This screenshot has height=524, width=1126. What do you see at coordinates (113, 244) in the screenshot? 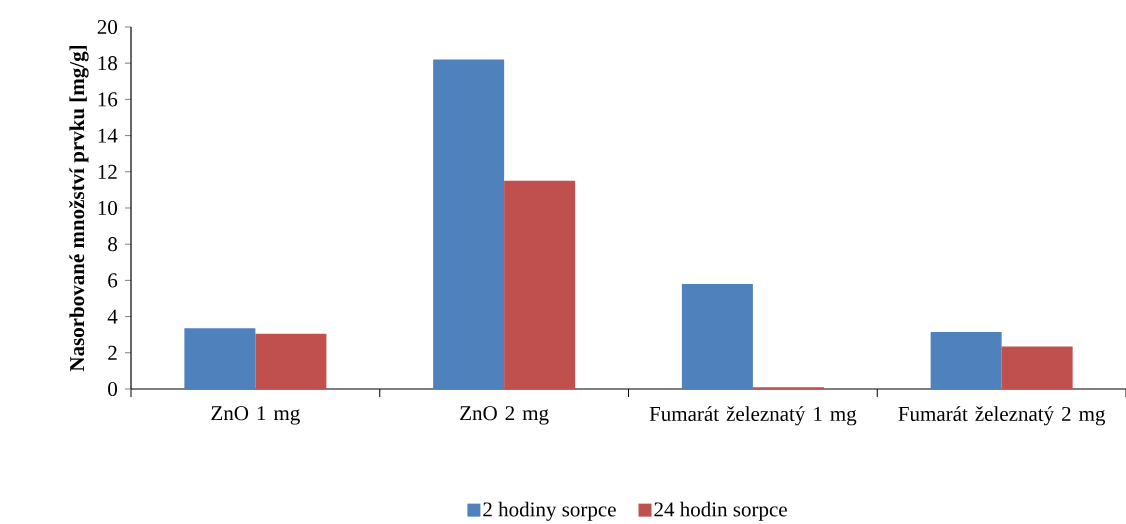
I see `y-tick-label: 8` at bounding box center [113, 244].